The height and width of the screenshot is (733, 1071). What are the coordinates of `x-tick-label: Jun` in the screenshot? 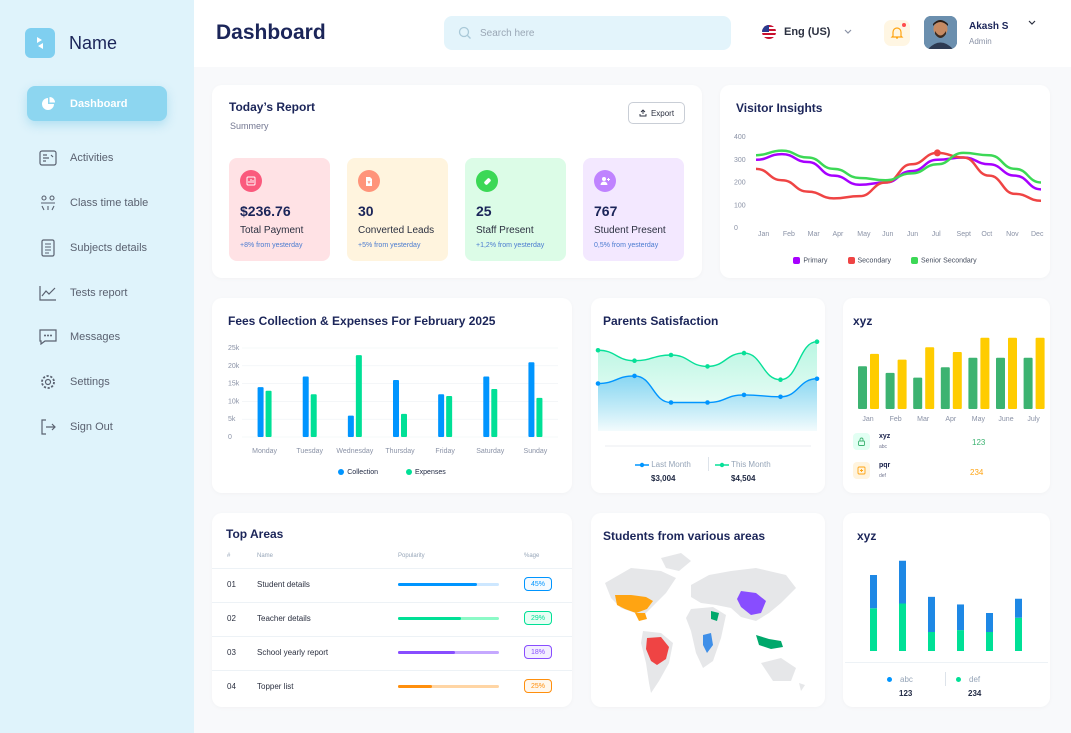 It's located at (887, 234).